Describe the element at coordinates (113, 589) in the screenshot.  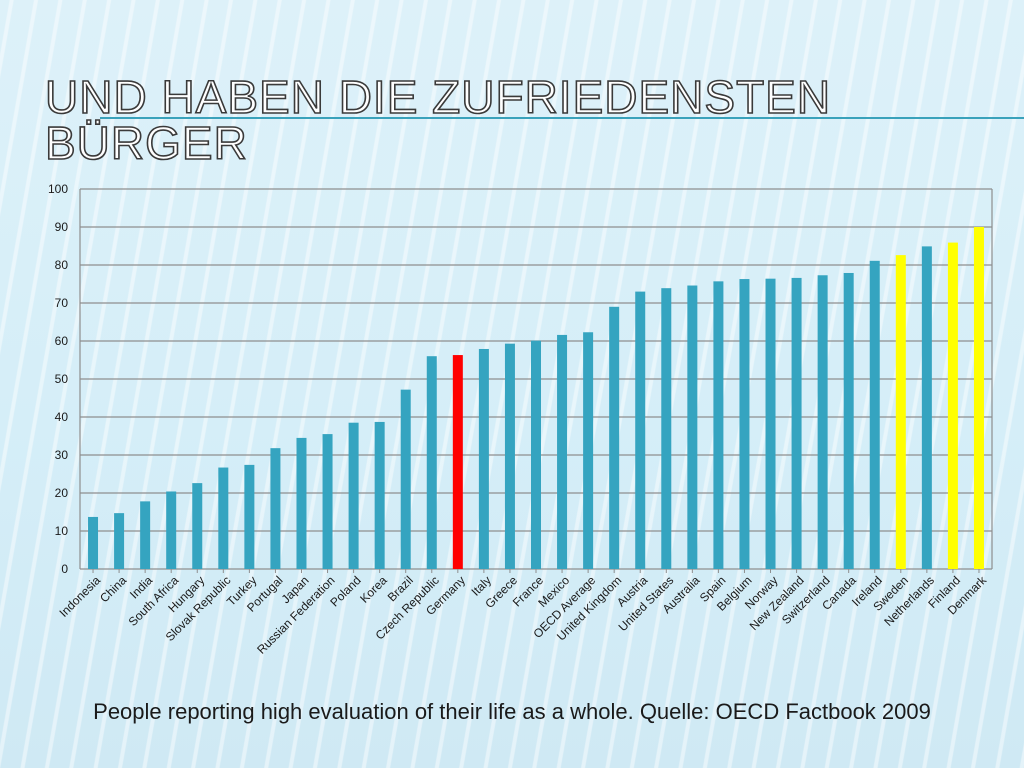
I see `x-tick-label: China` at that location.